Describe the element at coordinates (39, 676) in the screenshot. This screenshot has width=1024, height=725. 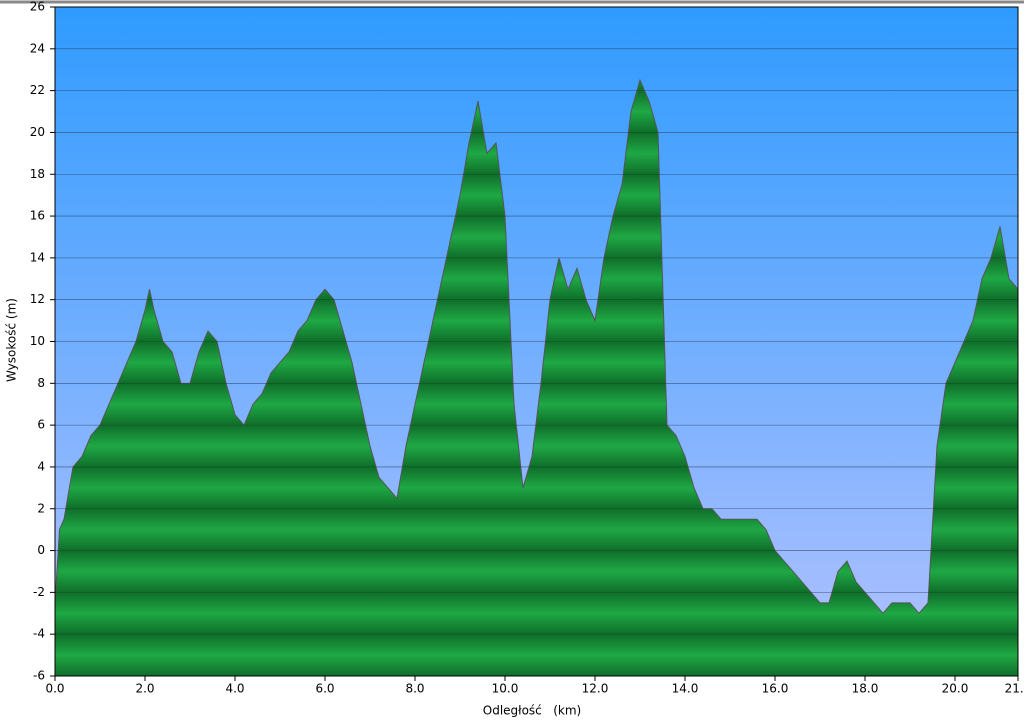
I see `y-tick-label: -6` at that location.